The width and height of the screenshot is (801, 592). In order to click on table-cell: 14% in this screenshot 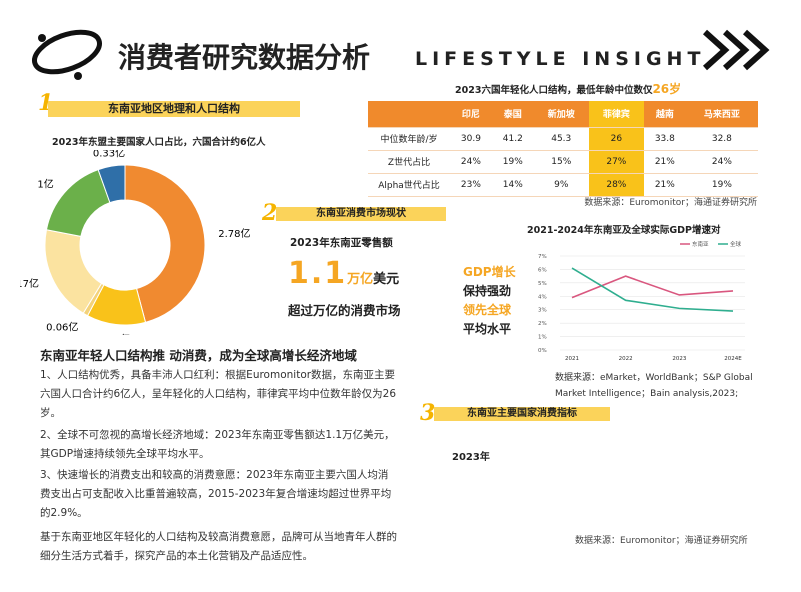, I will do `click(512, 185)`.